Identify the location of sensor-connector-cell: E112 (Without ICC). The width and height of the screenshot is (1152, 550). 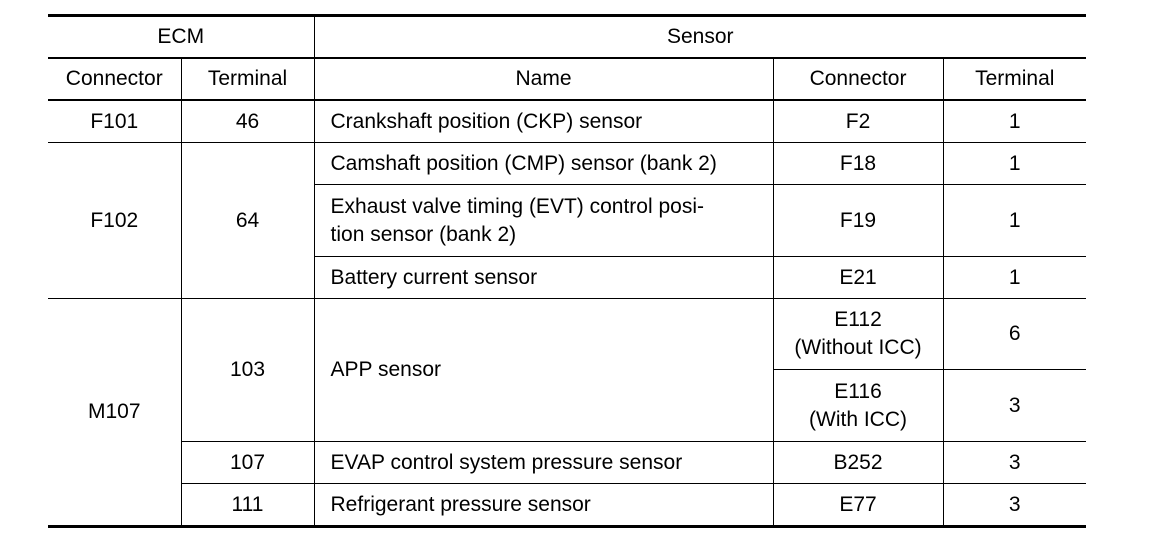
(858, 334).